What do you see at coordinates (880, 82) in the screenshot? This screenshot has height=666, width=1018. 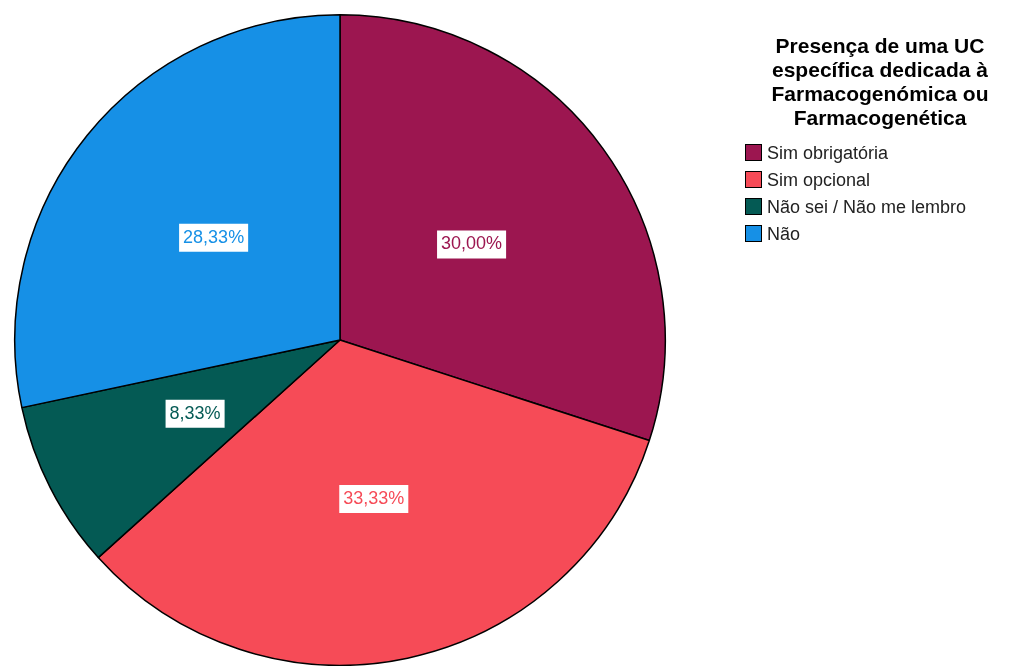 I see `legend-title: Presença de uma UC específica dedicada à Farmacogenómica ou Farmacogenética` at bounding box center [880, 82].